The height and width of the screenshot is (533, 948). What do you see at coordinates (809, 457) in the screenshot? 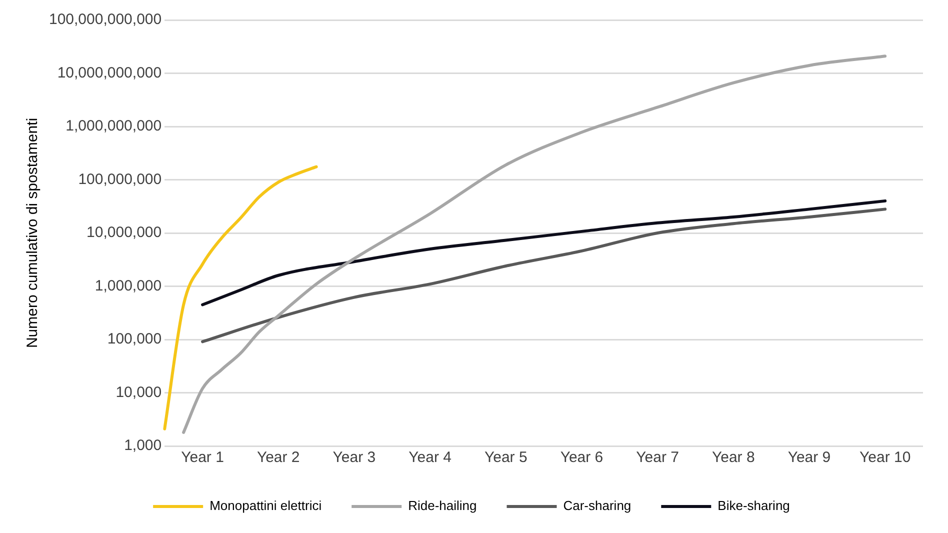
I see `x-tick-label: Year 9` at bounding box center [809, 457].